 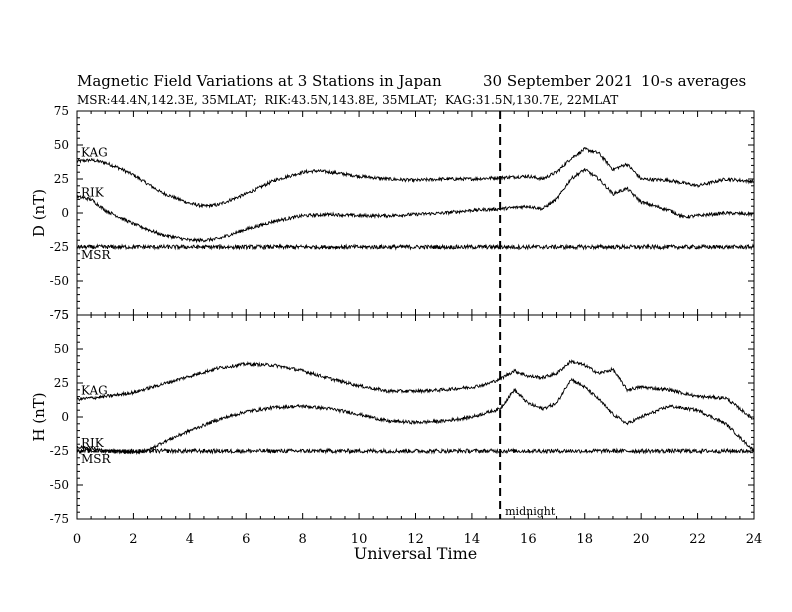 I want to click on x-tick-label: 4, so click(x=190, y=539).